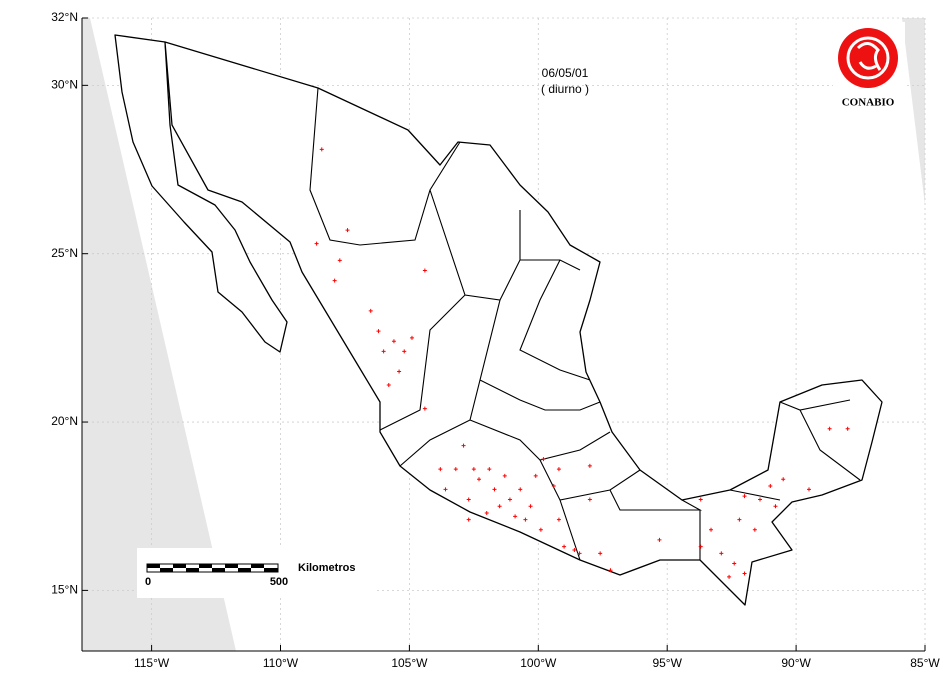 The width and height of the screenshot is (950, 700). What do you see at coordinates (281, 663) in the screenshot?
I see `x-tick-label: 110°W` at bounding box center [281, 663].